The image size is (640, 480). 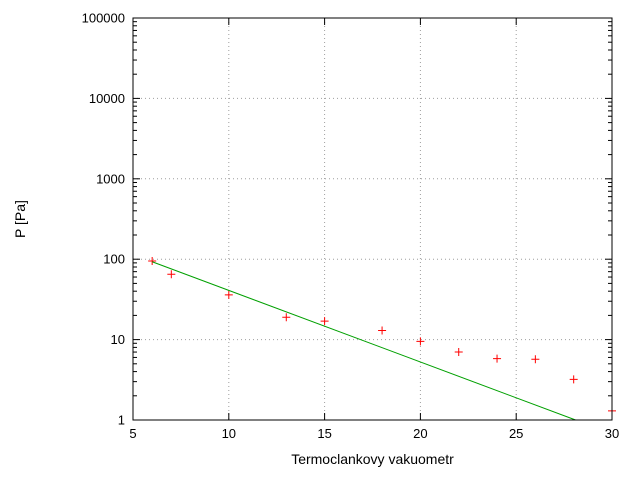 I want to click on x-tick-label: 15, so click(x=324, y=433).